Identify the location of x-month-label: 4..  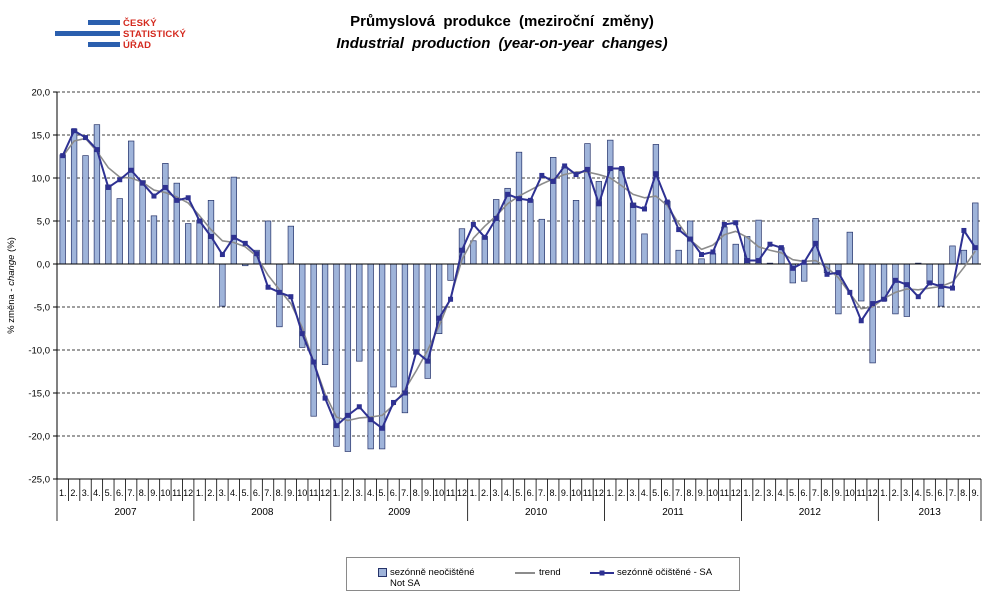
(919, 493).